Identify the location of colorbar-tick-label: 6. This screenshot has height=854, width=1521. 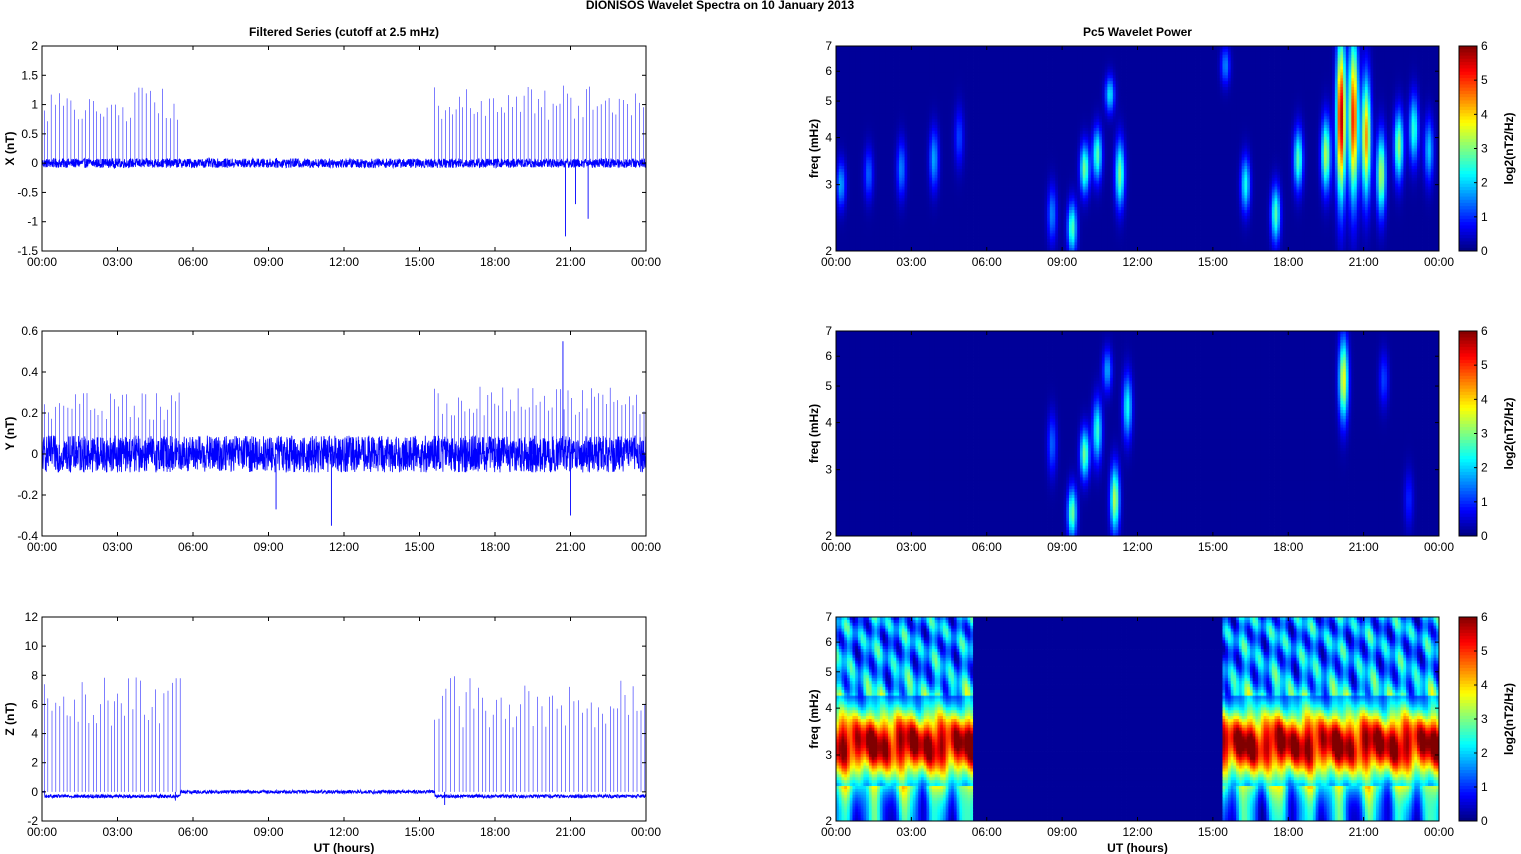
(1484, 331).